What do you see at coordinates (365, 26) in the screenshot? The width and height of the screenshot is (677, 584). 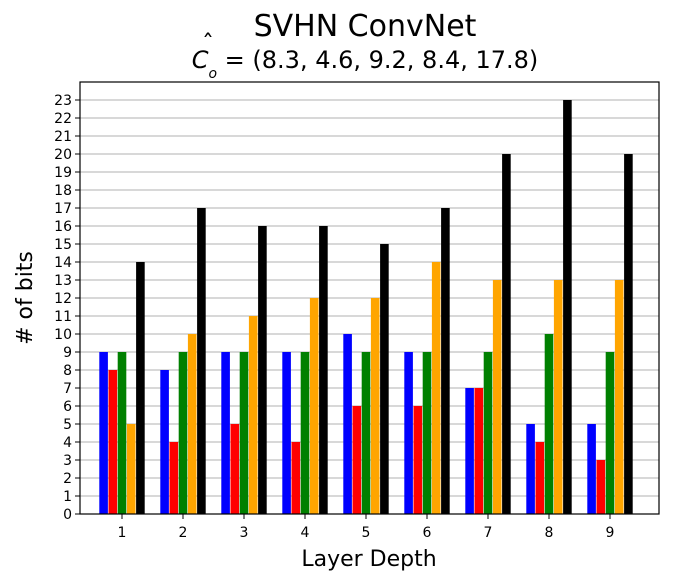 I see `chart-title: SVHN ConvNet` at bounding box center [365, 26].